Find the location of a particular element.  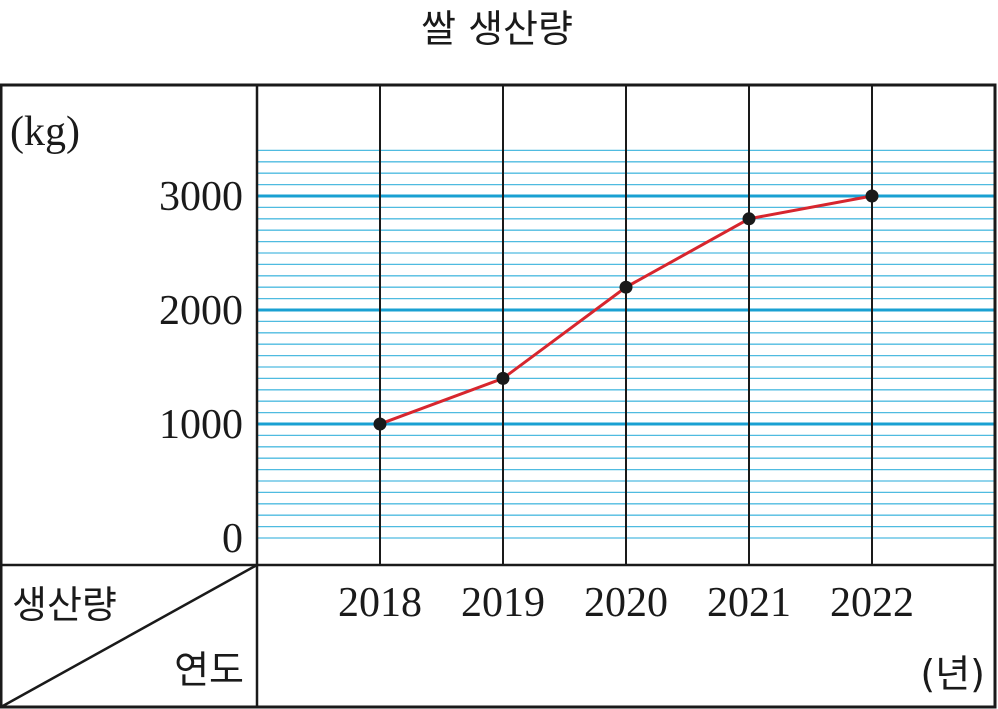

corner-label-bottom: 연도 is located at coordinates (209, 670).